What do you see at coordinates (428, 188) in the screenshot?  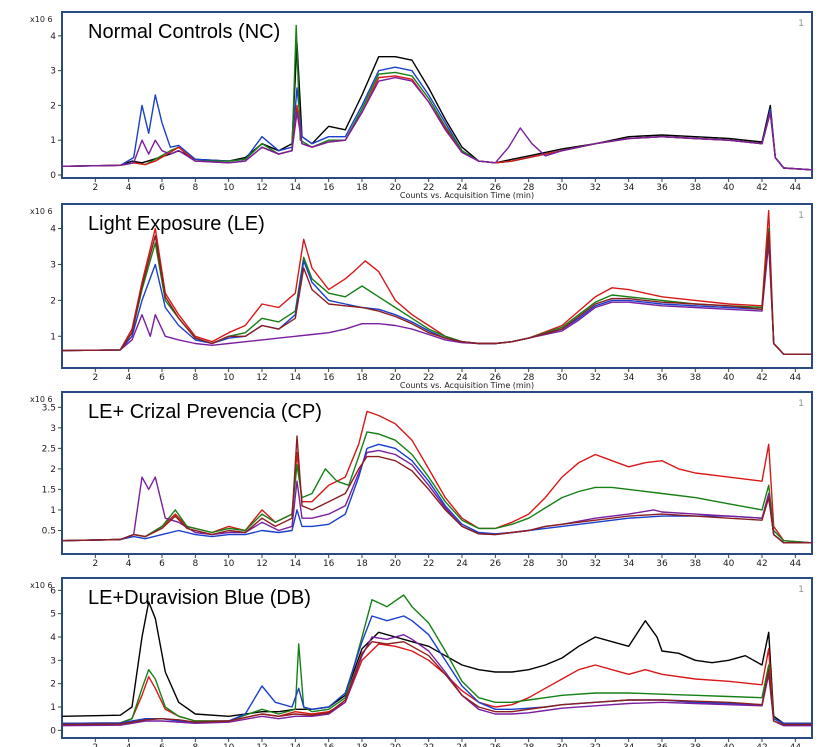 I see `x-tick-label: 22` at bounding box center [428, 188].